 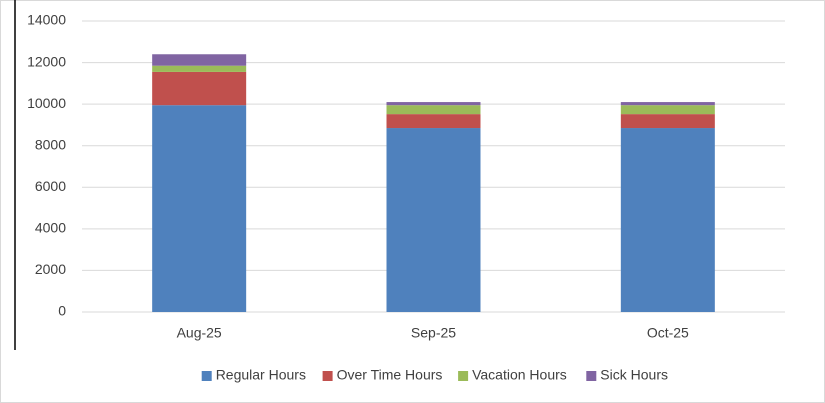 I want to click on y-tick-label: 8000, so click(x=50, y=144).